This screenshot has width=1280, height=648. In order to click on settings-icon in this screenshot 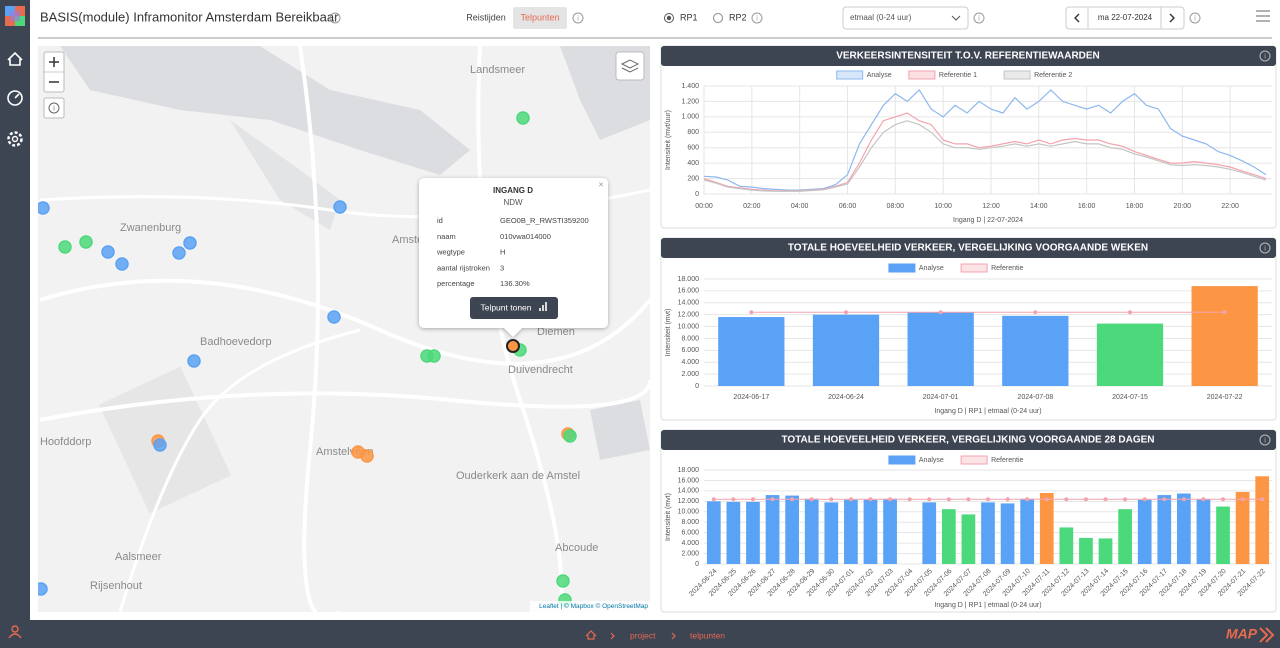, I will do `click(15, 139)`.